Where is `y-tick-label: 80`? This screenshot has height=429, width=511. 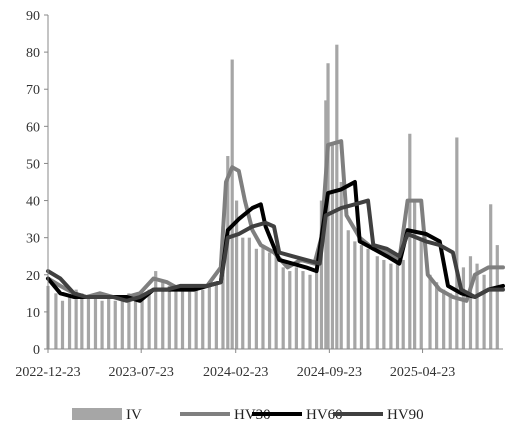
y-tick-label: 80 is located at coordinates (33, 53).